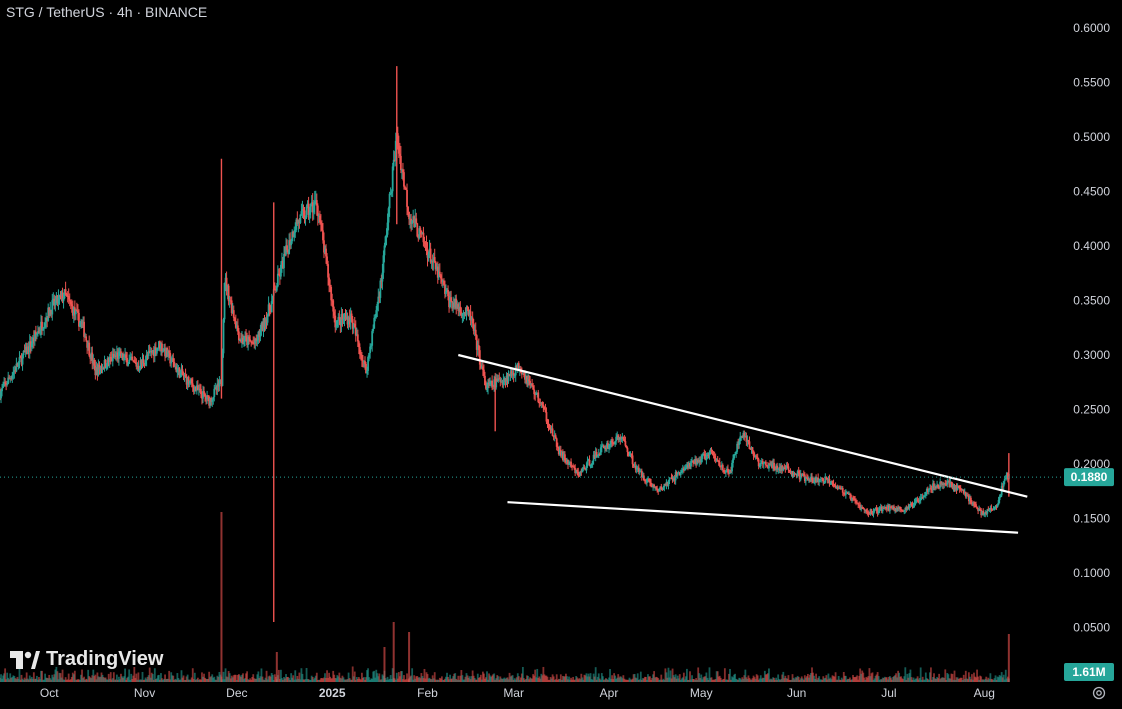 The image size is (1122, 709). What do you see at coordinates (1089, 477) in the screenshot?
I see `current-price-badge` at bounding box center [1089, 477].